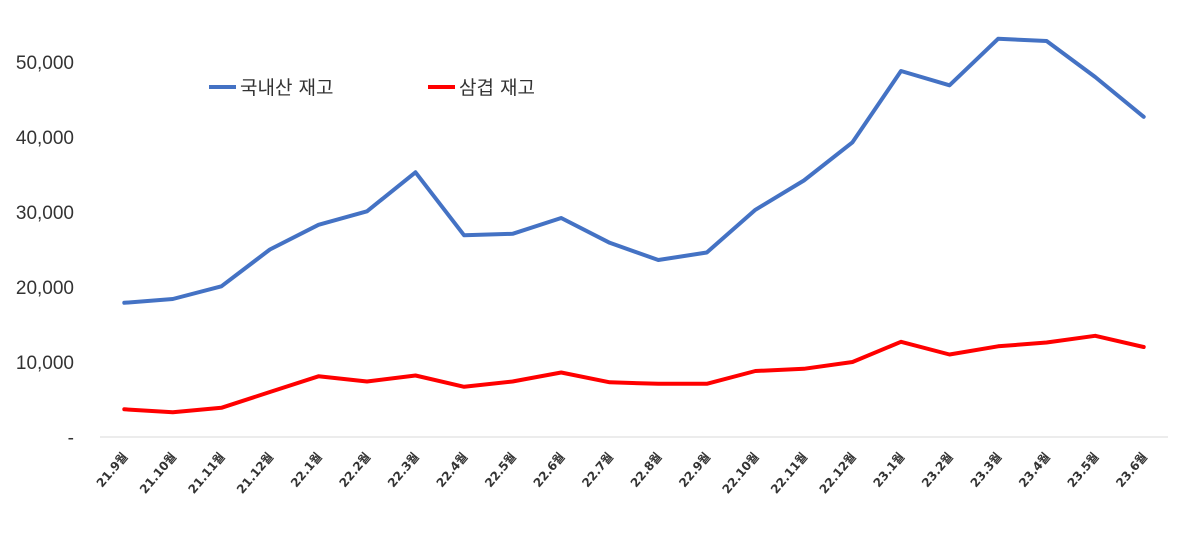 The height and width of the screenshot is (543, 1200). What do you see at coordinates (646, 469) in the screenshot?
I see `x-tick-label: 22.8월` at bounding box center [646, 469].